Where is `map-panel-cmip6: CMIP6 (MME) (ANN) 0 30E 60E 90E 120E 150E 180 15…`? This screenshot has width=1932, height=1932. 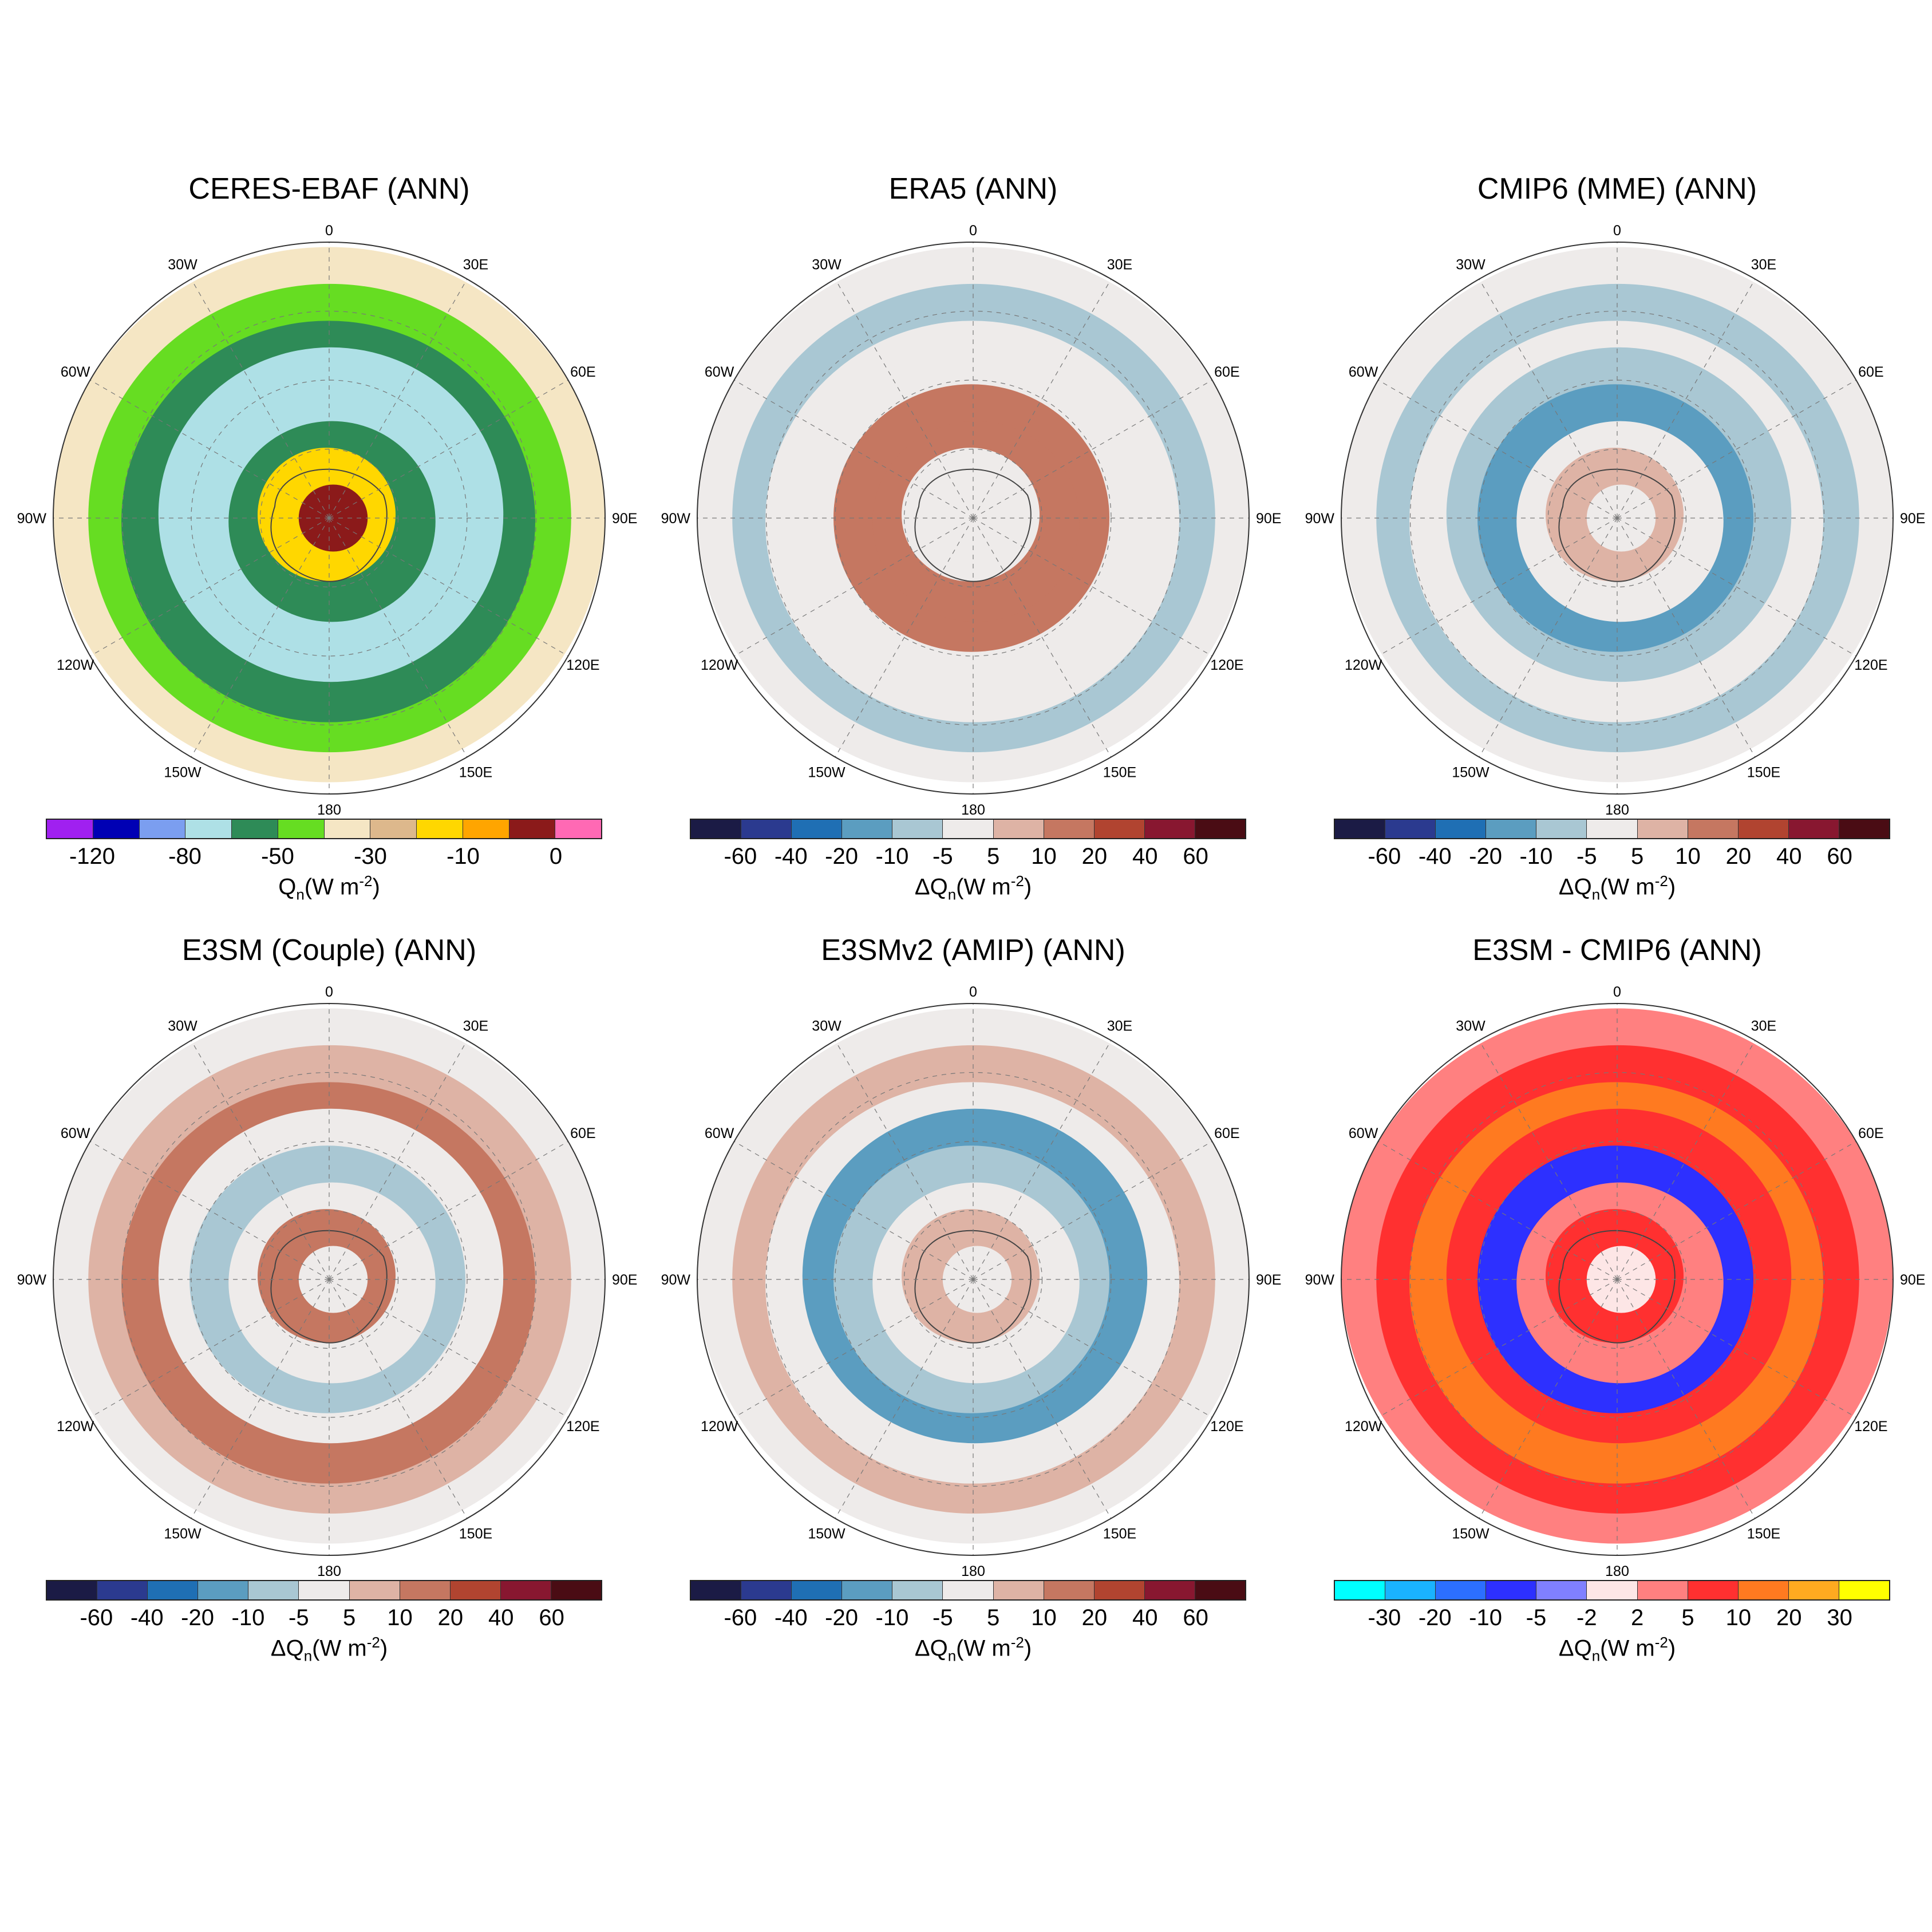
map-panel-cmip6: CMIP6 (MME) (ANN) 0 30E 60E 90E 120E 150E 180 15… is located at coordinates (1615, 537).